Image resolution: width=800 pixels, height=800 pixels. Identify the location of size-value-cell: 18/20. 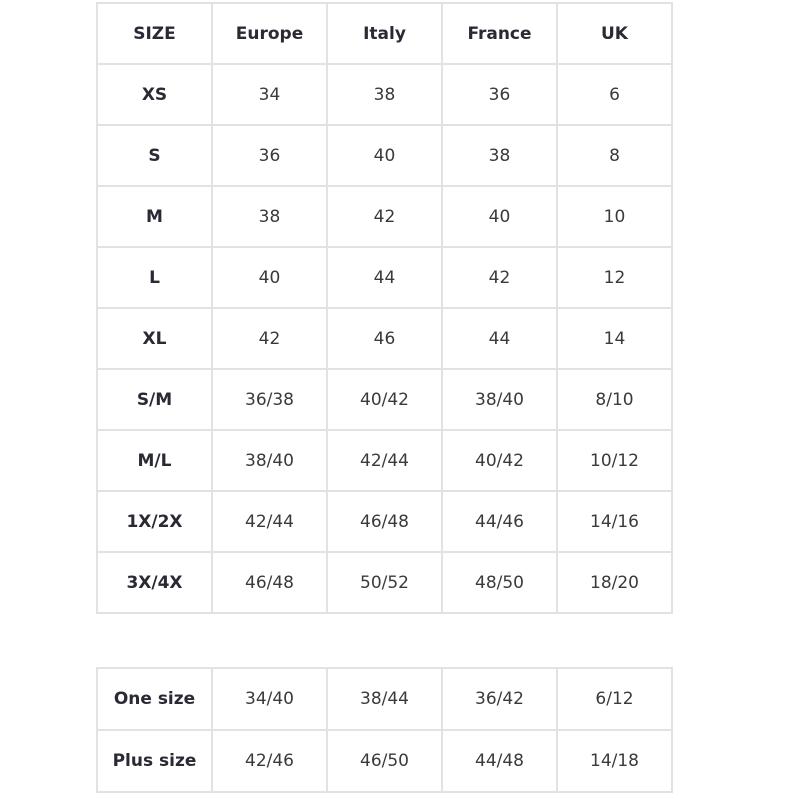
(614, 582).